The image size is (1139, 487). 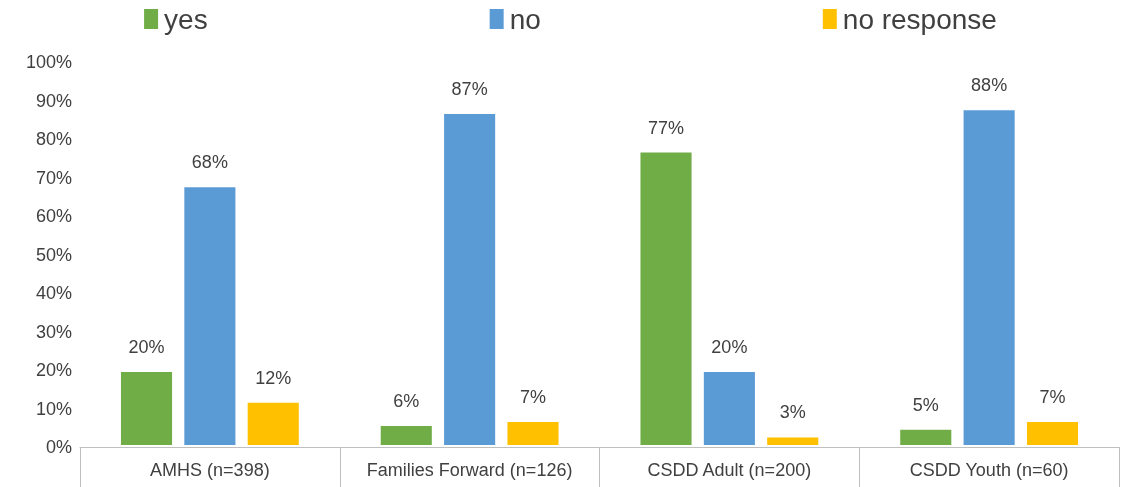 What do you see at coordinates (919, 19) in the screenshot?
I see `legend-label: no response` at bounding box center [919, 19].